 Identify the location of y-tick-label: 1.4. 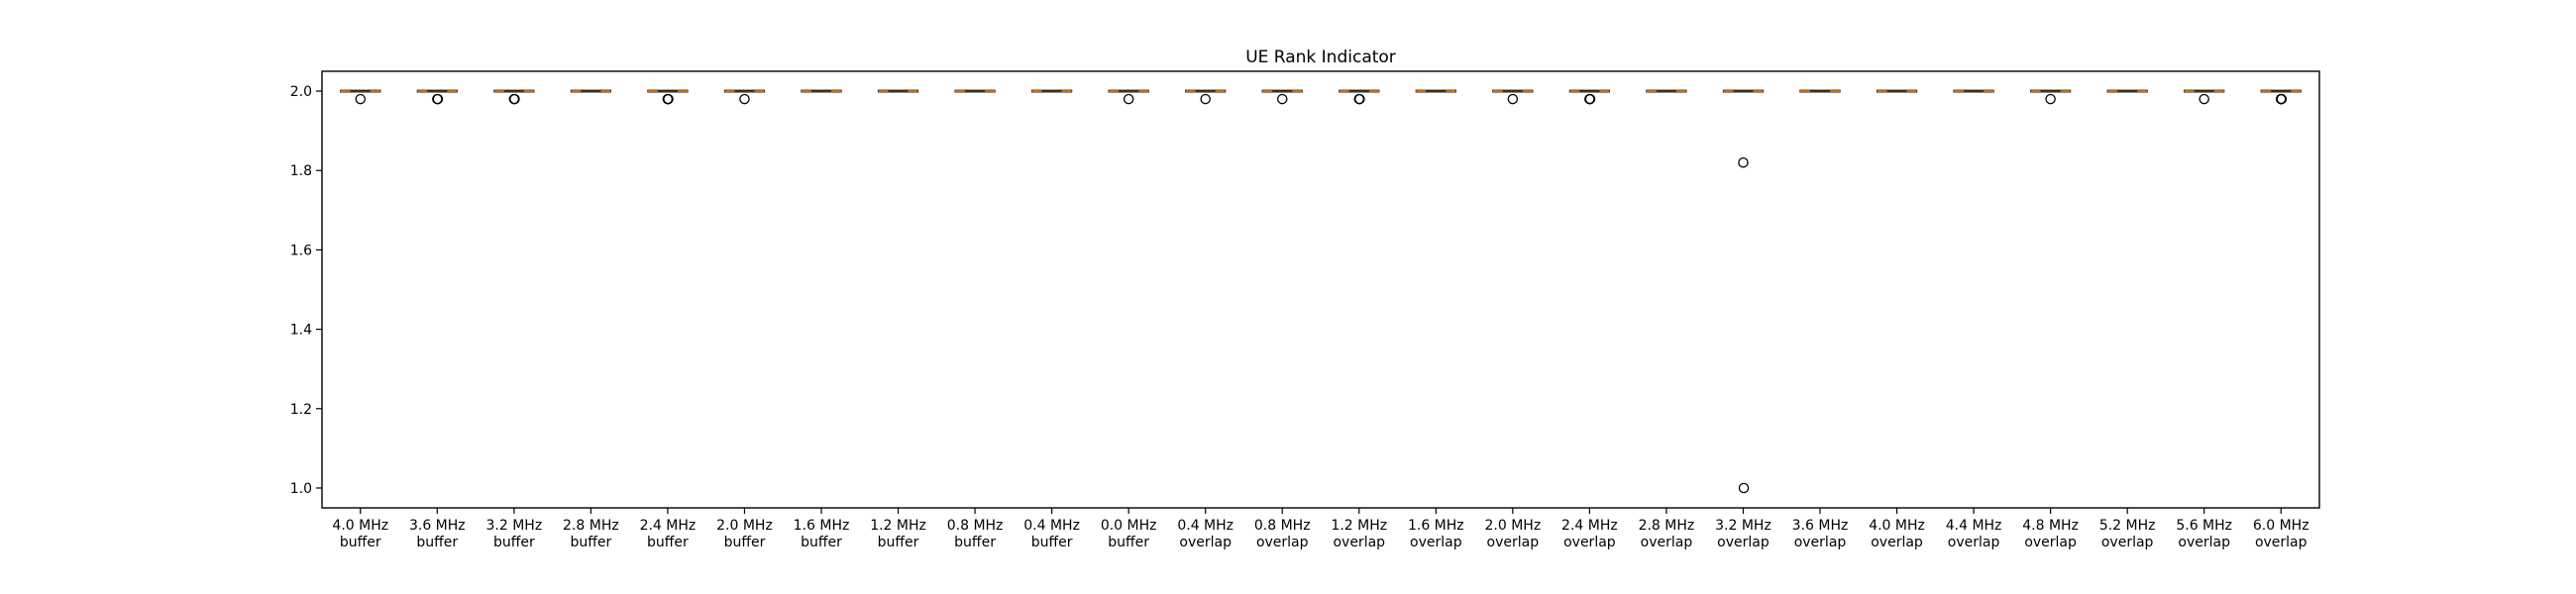
(301, 331).